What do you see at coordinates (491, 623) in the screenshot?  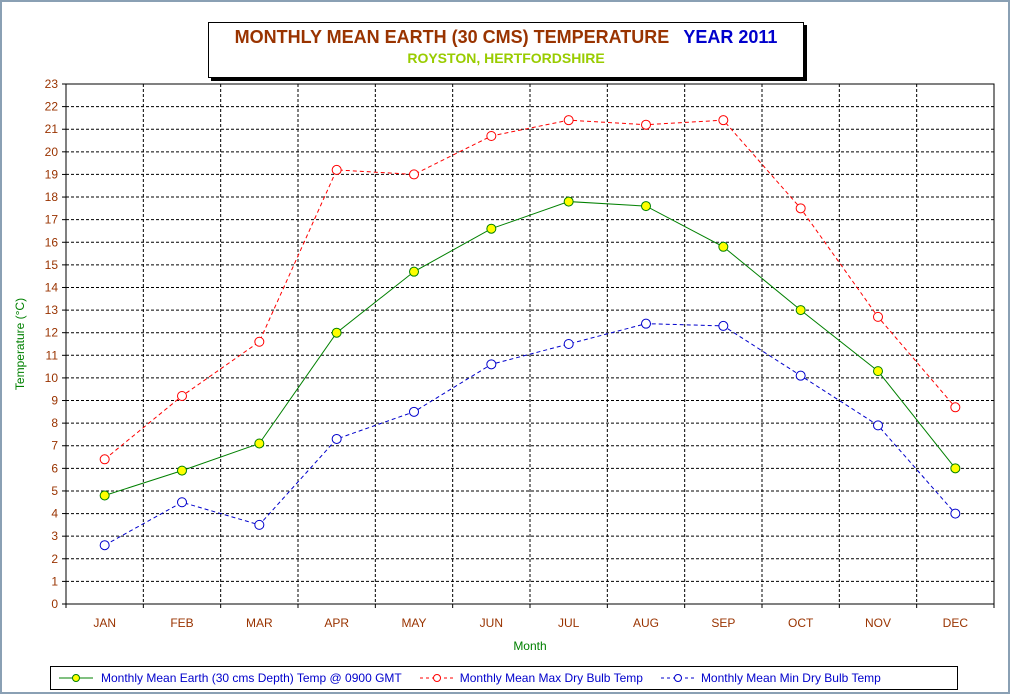 I see `x-tick-label: JUN` at bounding box center [491, 623].